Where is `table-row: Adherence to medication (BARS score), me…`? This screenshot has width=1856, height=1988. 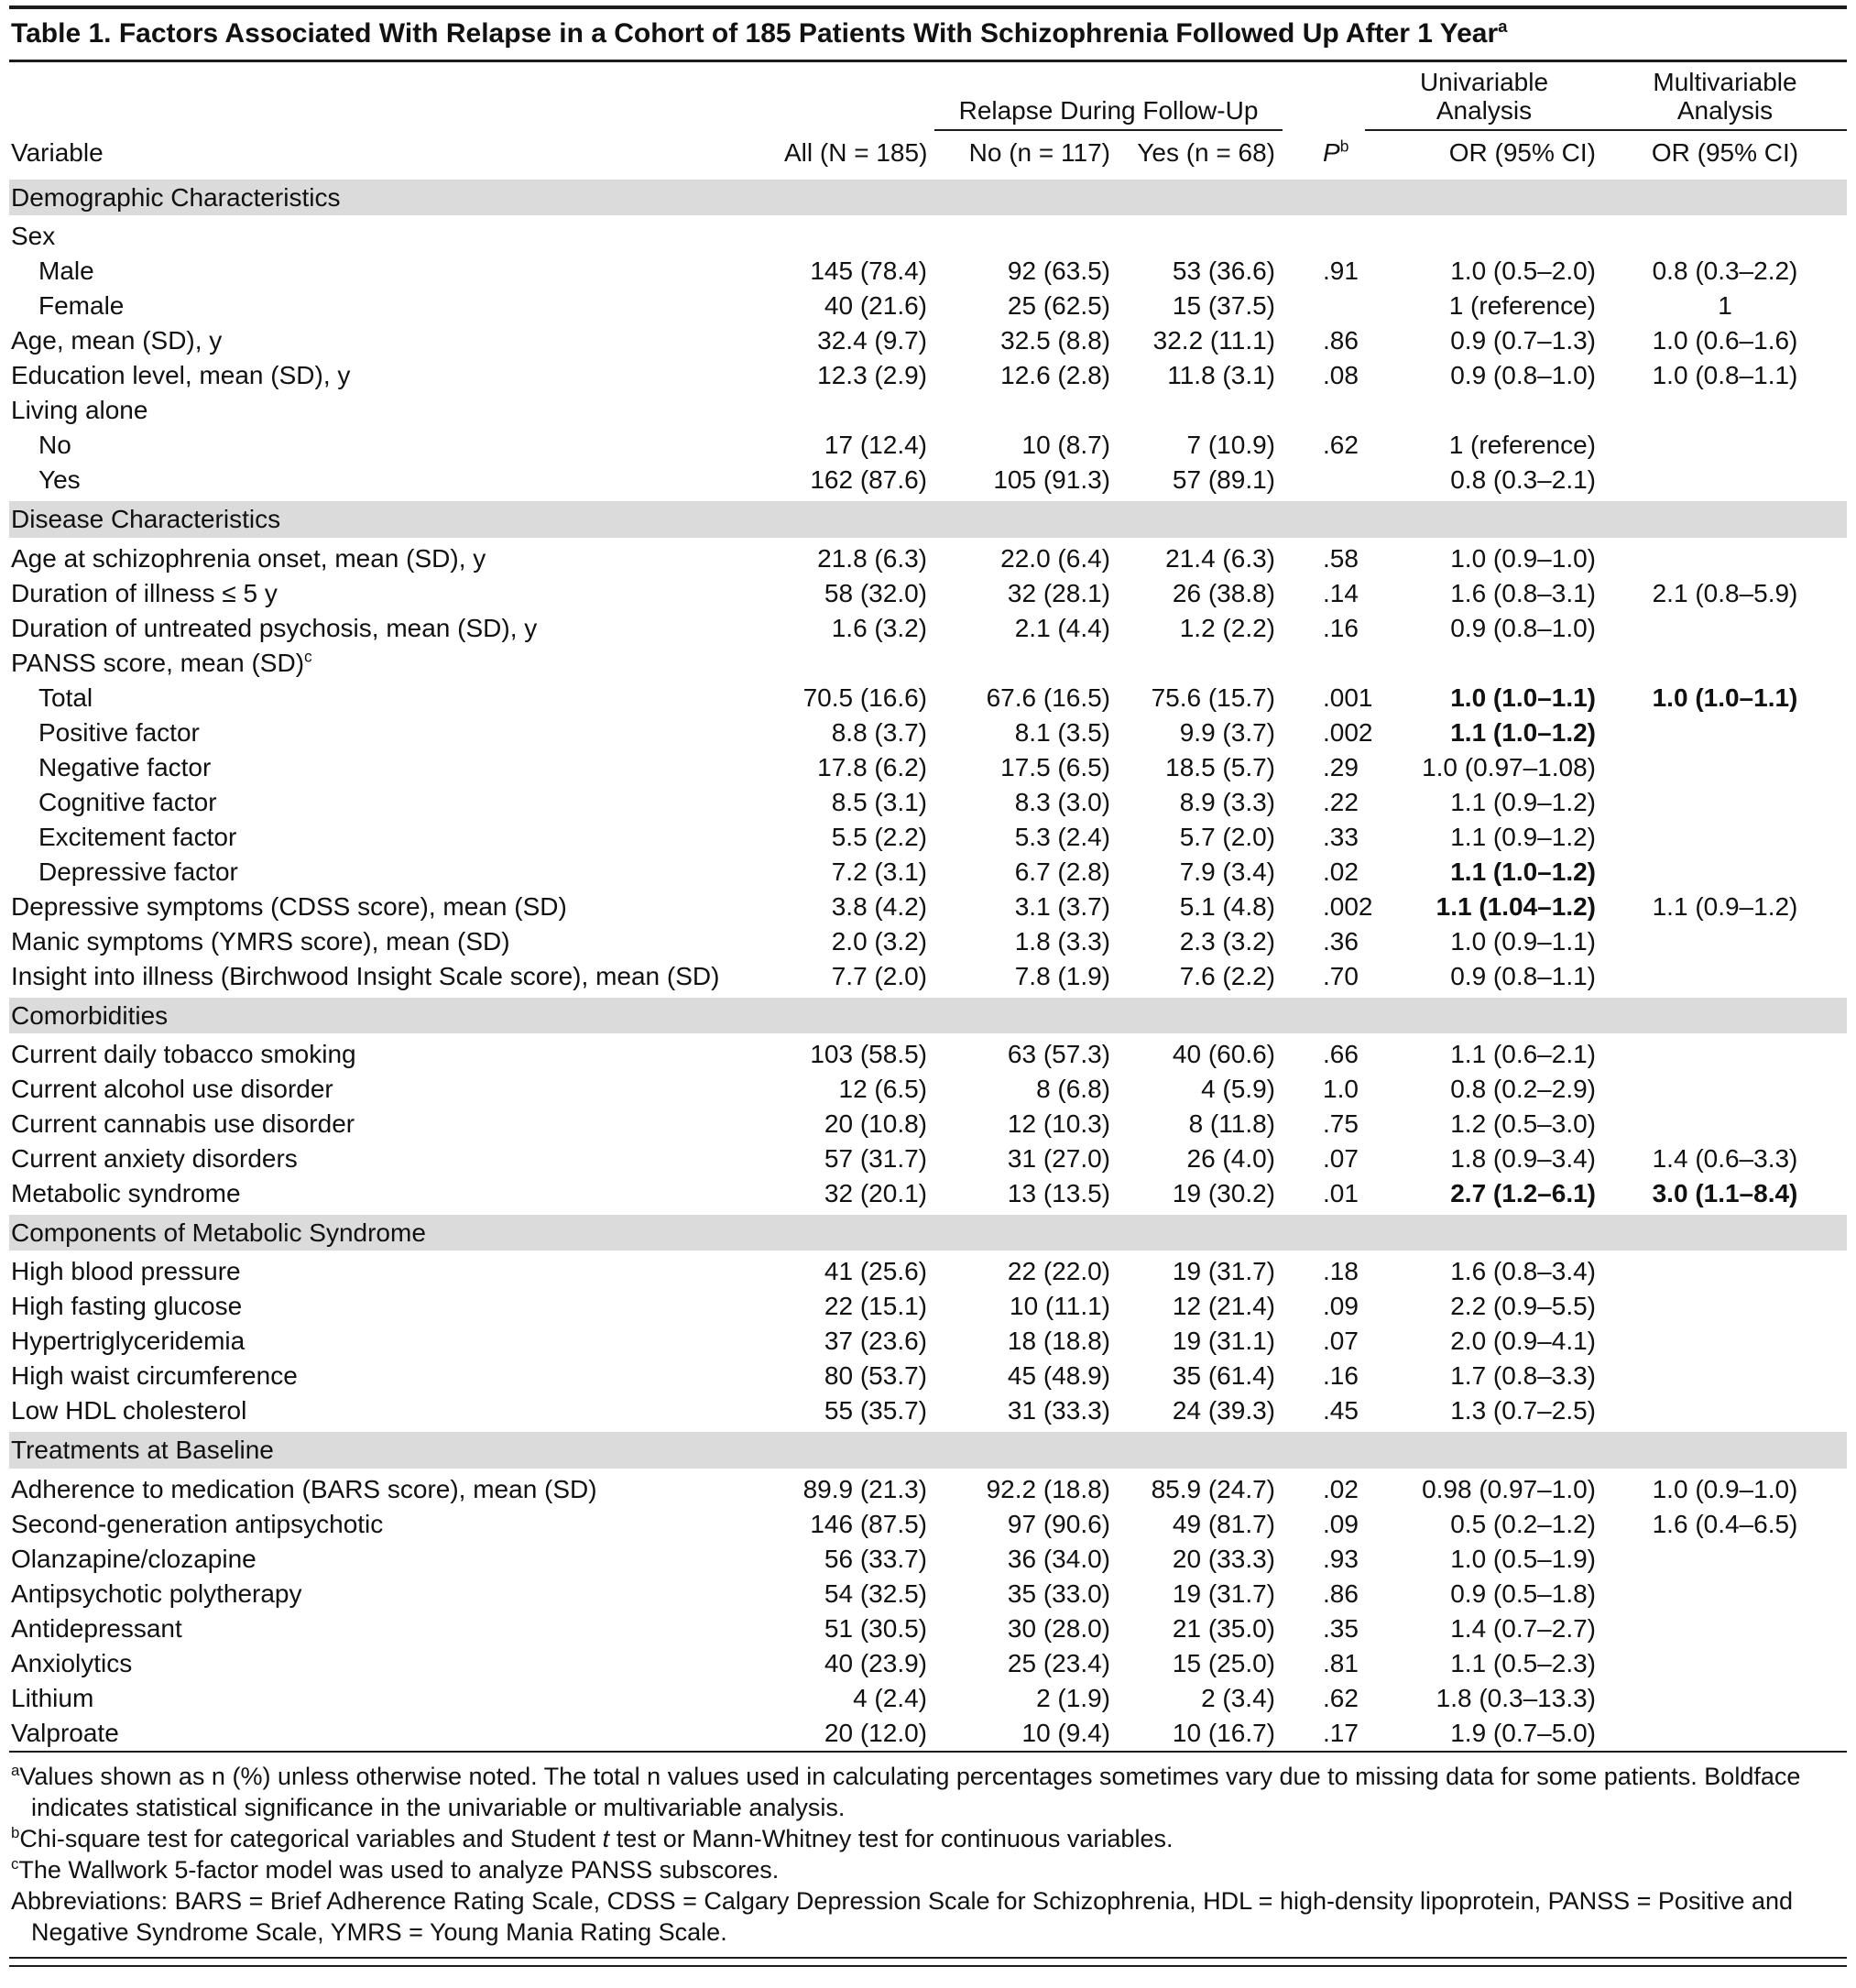 table-row: Adherence to medication (BARS score), me… is located at coordinates (928, 1488).